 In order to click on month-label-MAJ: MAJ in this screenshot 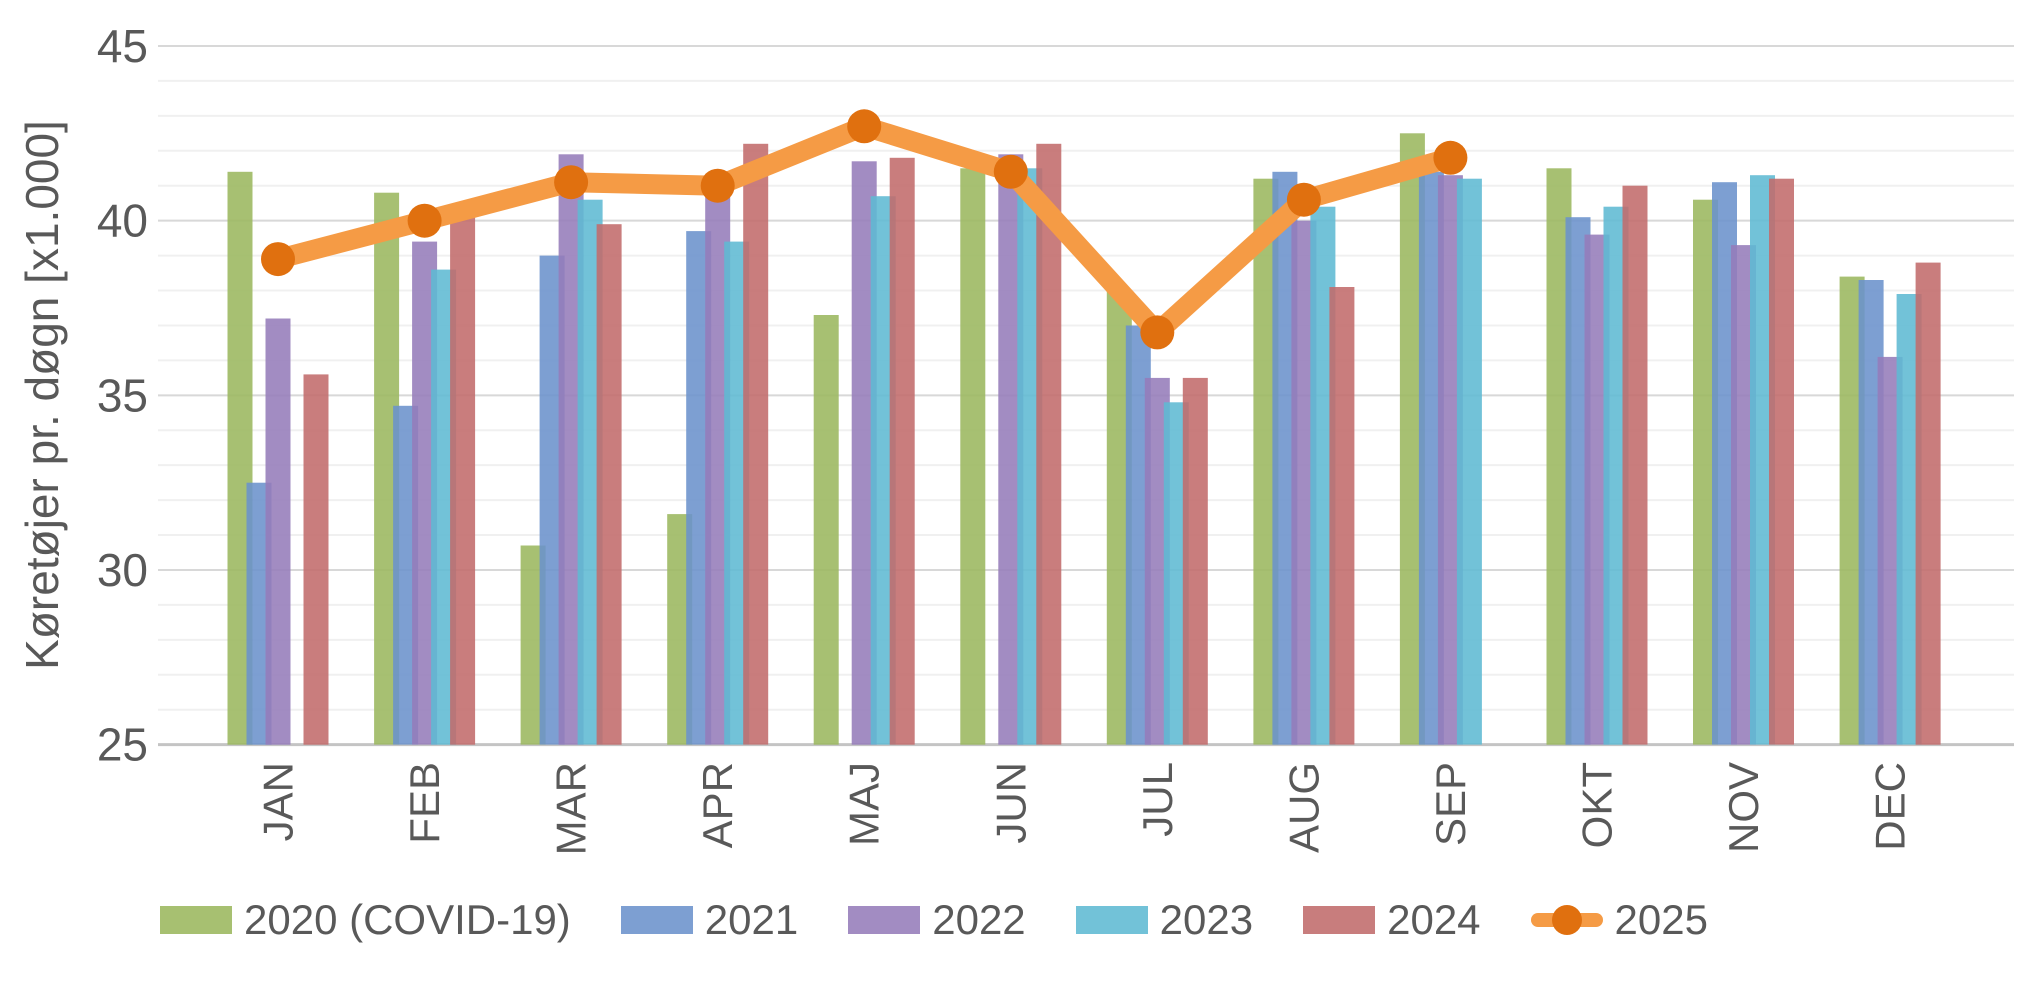, I will do `click(864, 804)`.